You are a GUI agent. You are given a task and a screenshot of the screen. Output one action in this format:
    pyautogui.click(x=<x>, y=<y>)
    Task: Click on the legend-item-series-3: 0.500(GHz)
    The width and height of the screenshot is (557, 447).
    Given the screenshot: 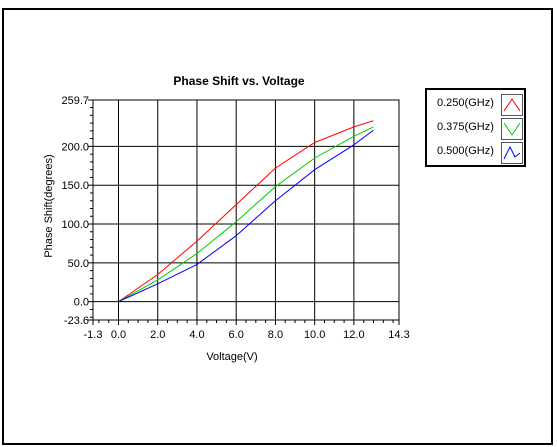 What is the action you would take?
    pyautogui.click(x=475, y=153)
    